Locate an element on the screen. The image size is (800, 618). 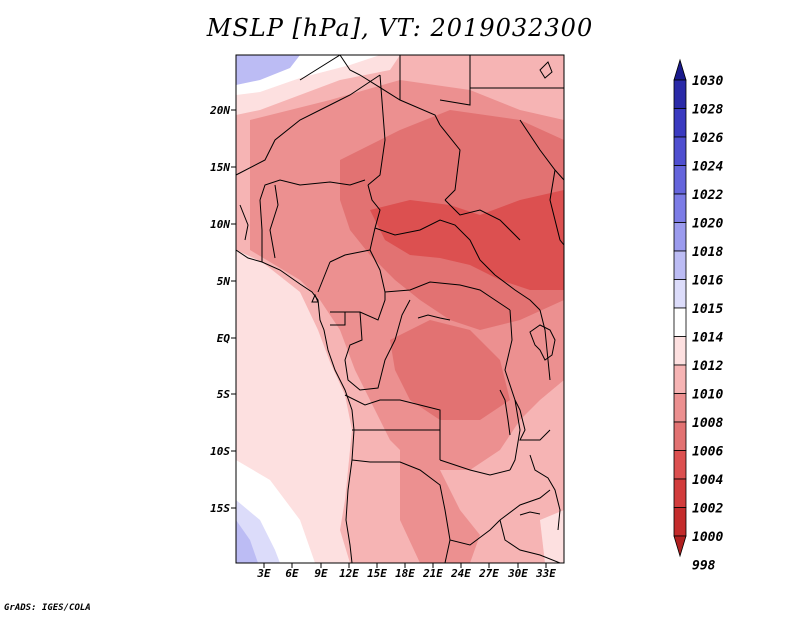
colorbar-label: 1010 is located at coordinates (707, 395).